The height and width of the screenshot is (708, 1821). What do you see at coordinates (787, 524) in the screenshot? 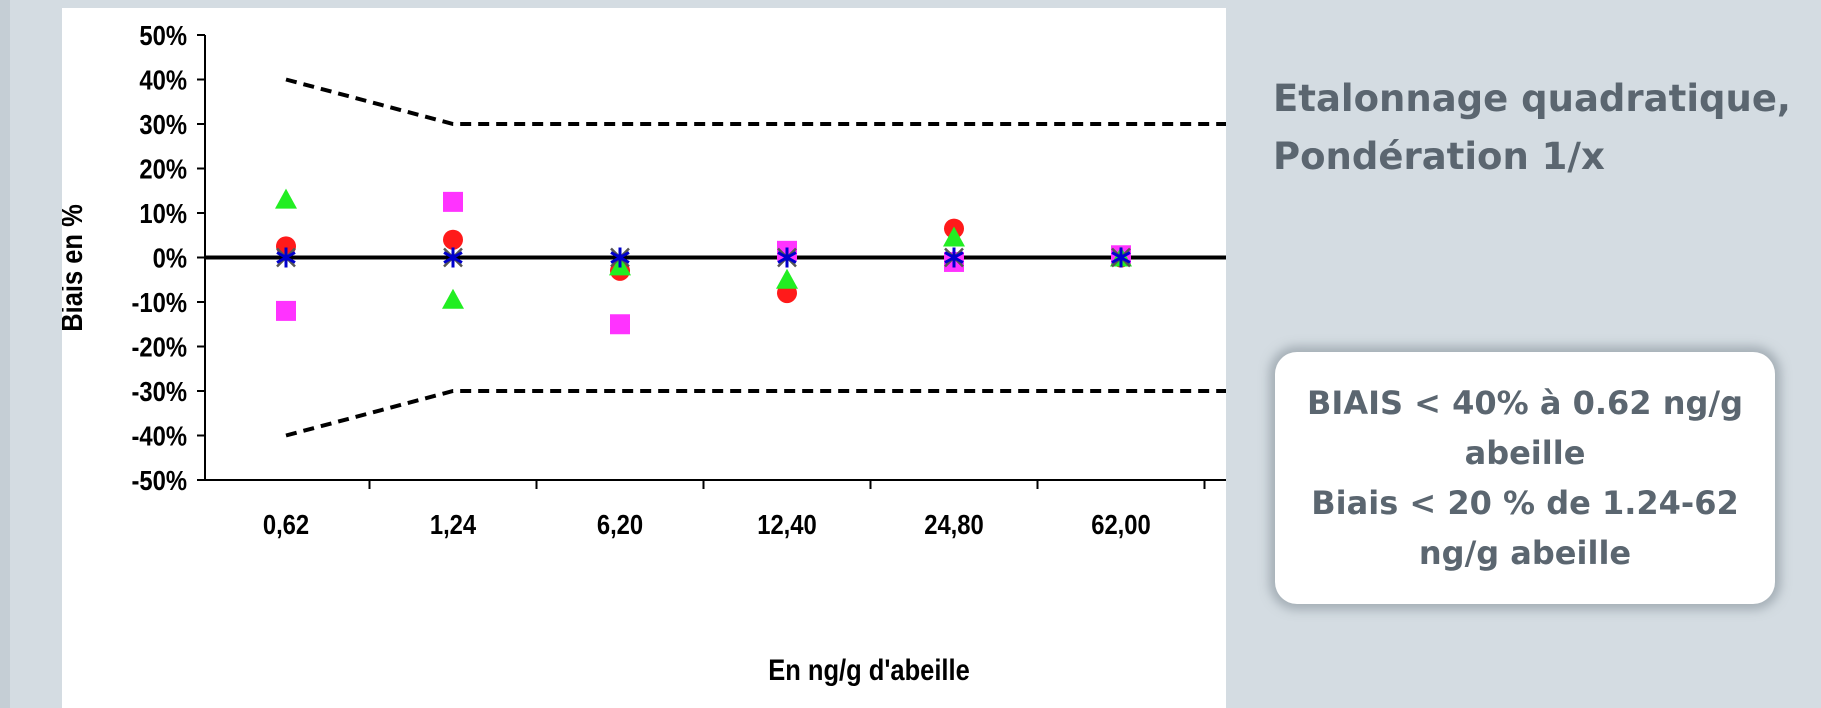
I see `x-tick-label: 12,40` at bounding box center [787, 524].